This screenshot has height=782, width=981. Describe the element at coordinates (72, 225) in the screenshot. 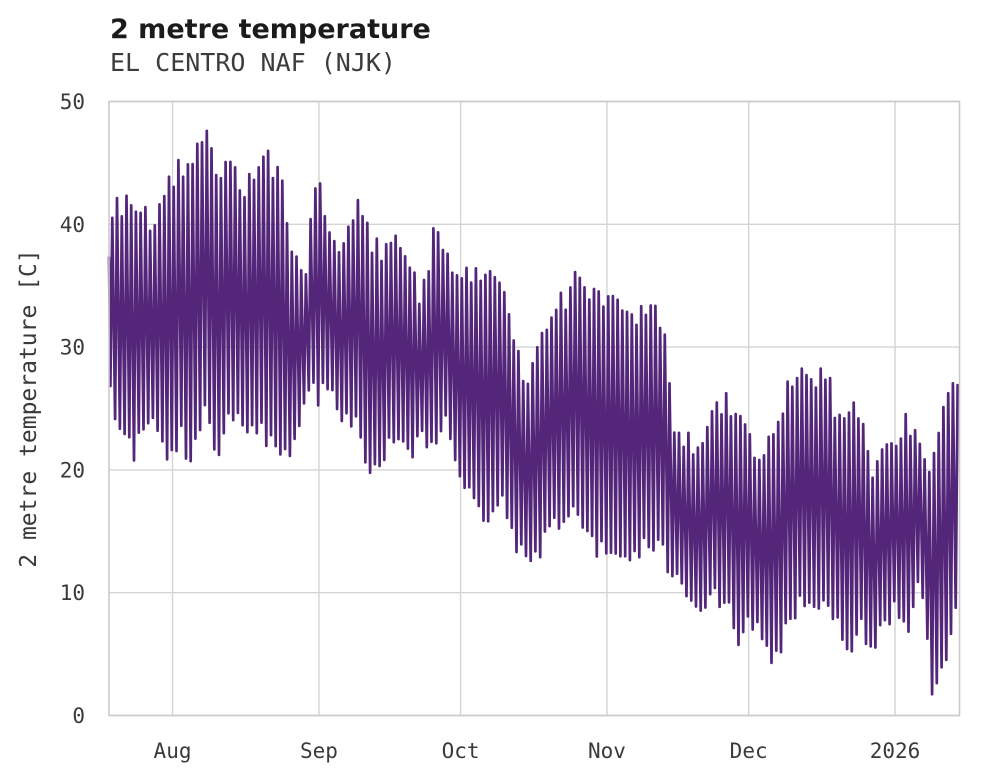

I see `y-tick-label-40: 40` at that location.